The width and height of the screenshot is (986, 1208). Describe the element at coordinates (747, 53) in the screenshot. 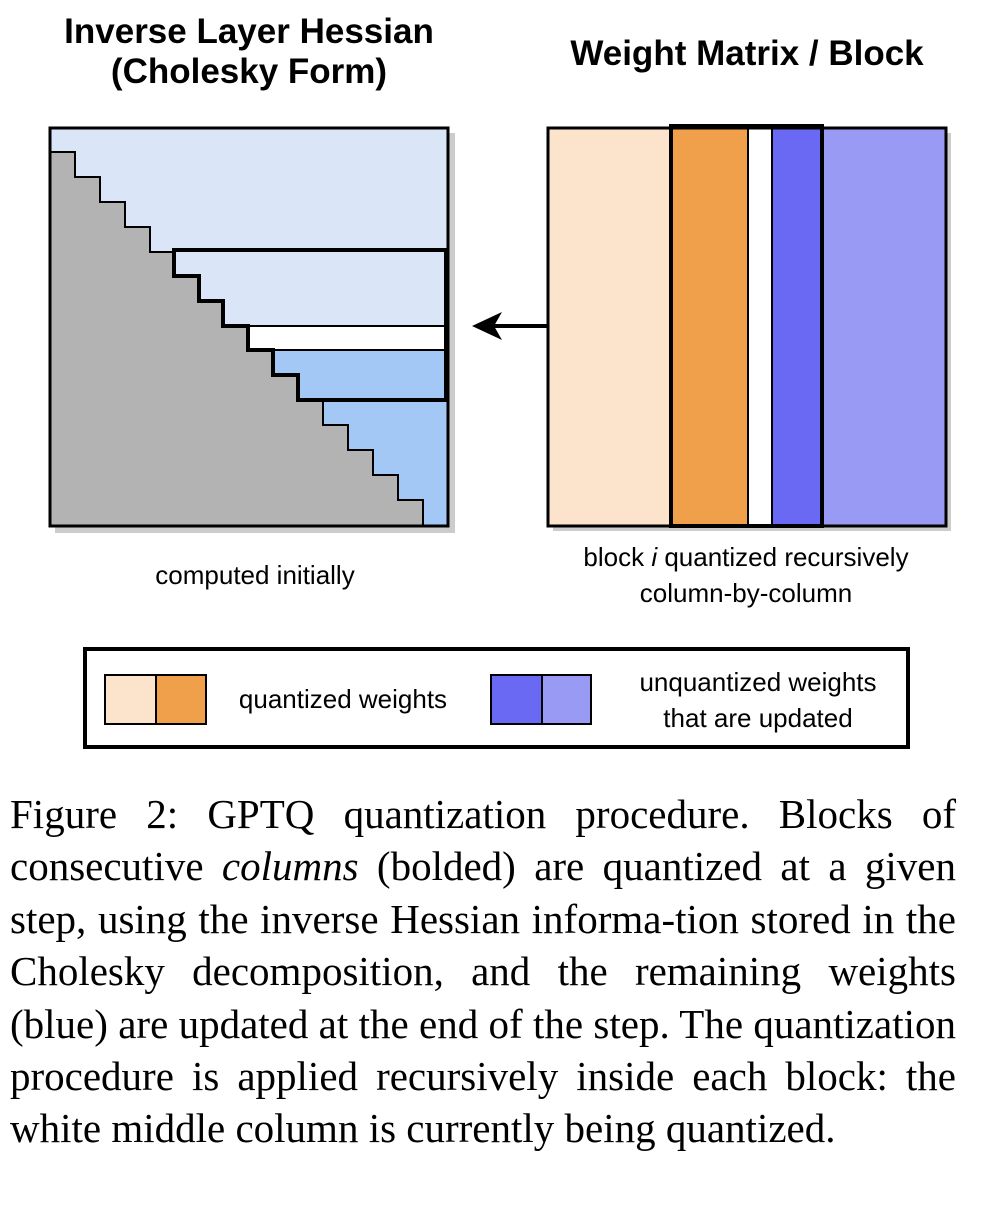

I see `weights-title: Weight Matrix / Block` at that location.